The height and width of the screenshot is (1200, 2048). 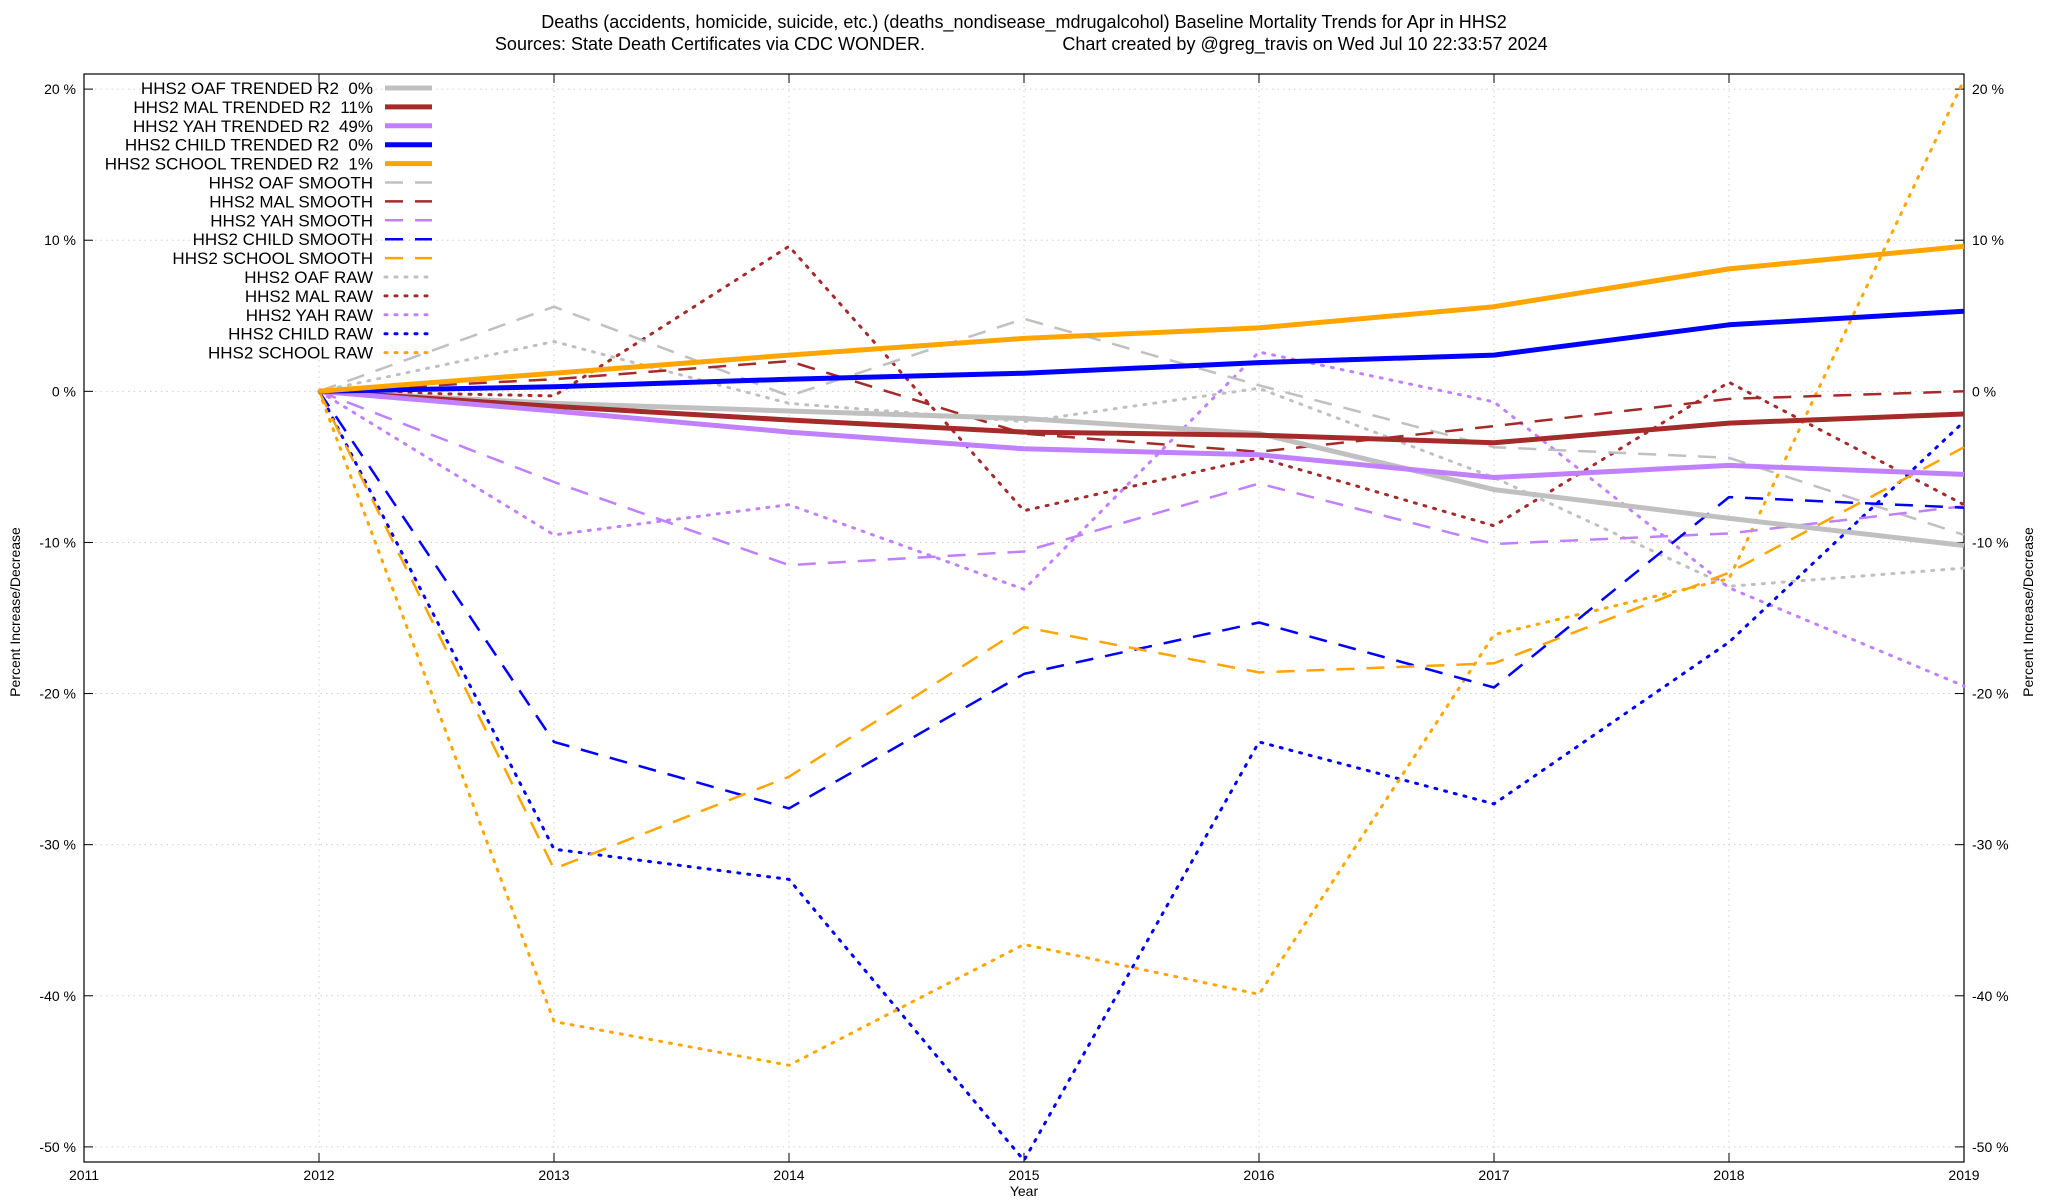 I want to click on legend-label-hhs2-mal-raw: HHS2 MAL RAW, so click(x=309, y=296).